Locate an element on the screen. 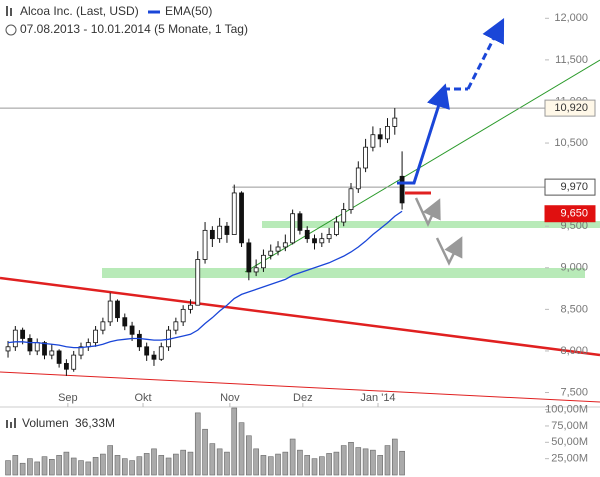 This screenshot has height=477, width=600. y-tick-label: 7,500 is located at coordinates (574, 392).